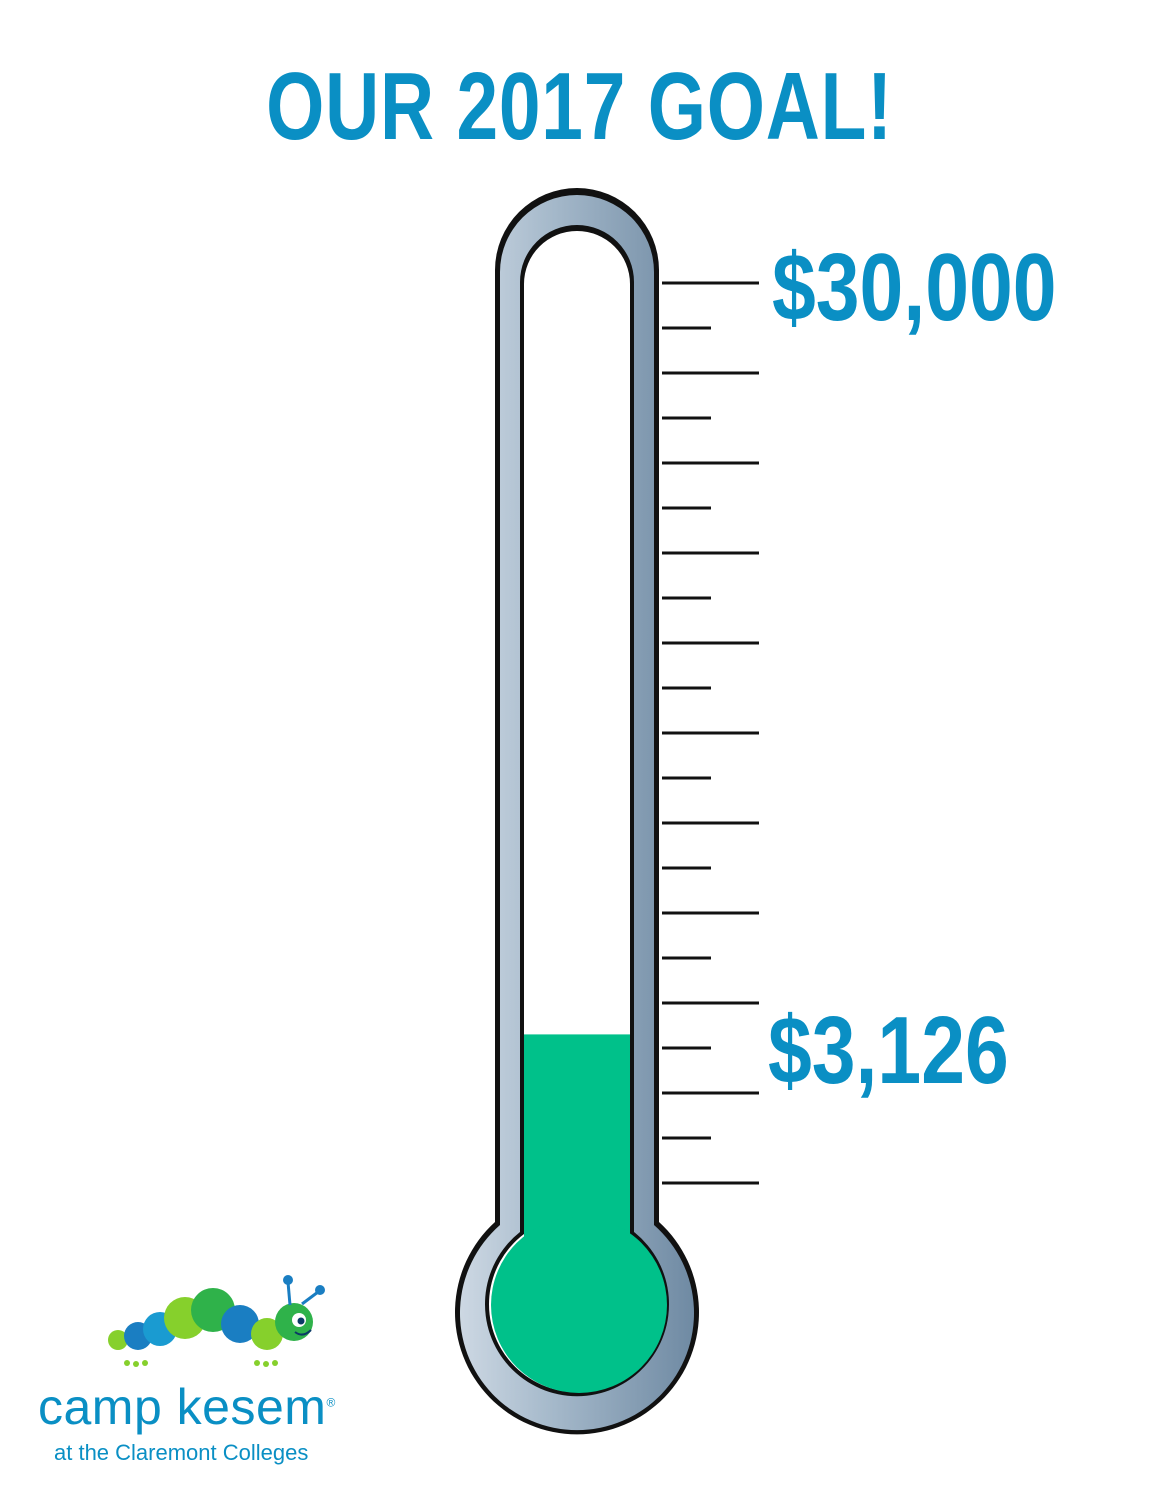 The width and height of the screenshot is (1159, 1500). I want to click on brand-subtitle: at the Claremont Colleges, so click(181, 1452).